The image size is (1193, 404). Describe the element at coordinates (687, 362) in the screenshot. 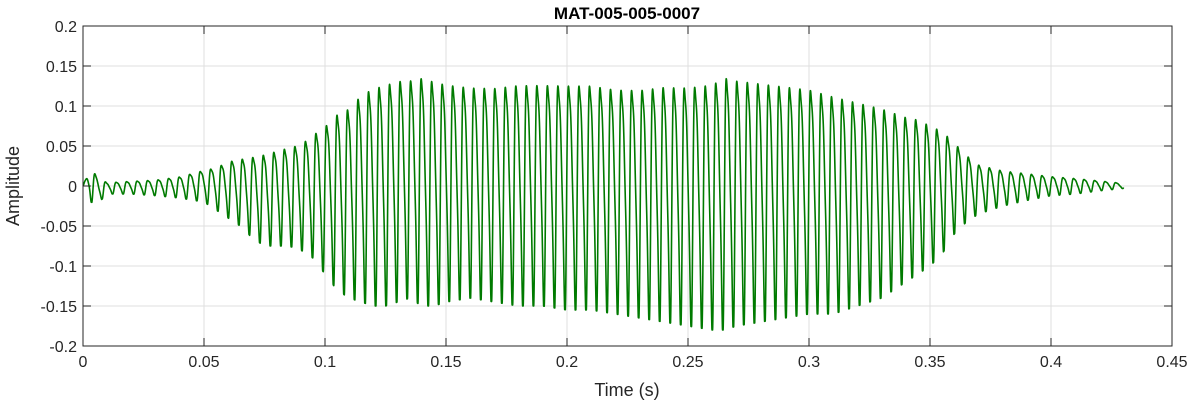

I see `x-tick-label: 0.25` at that location.